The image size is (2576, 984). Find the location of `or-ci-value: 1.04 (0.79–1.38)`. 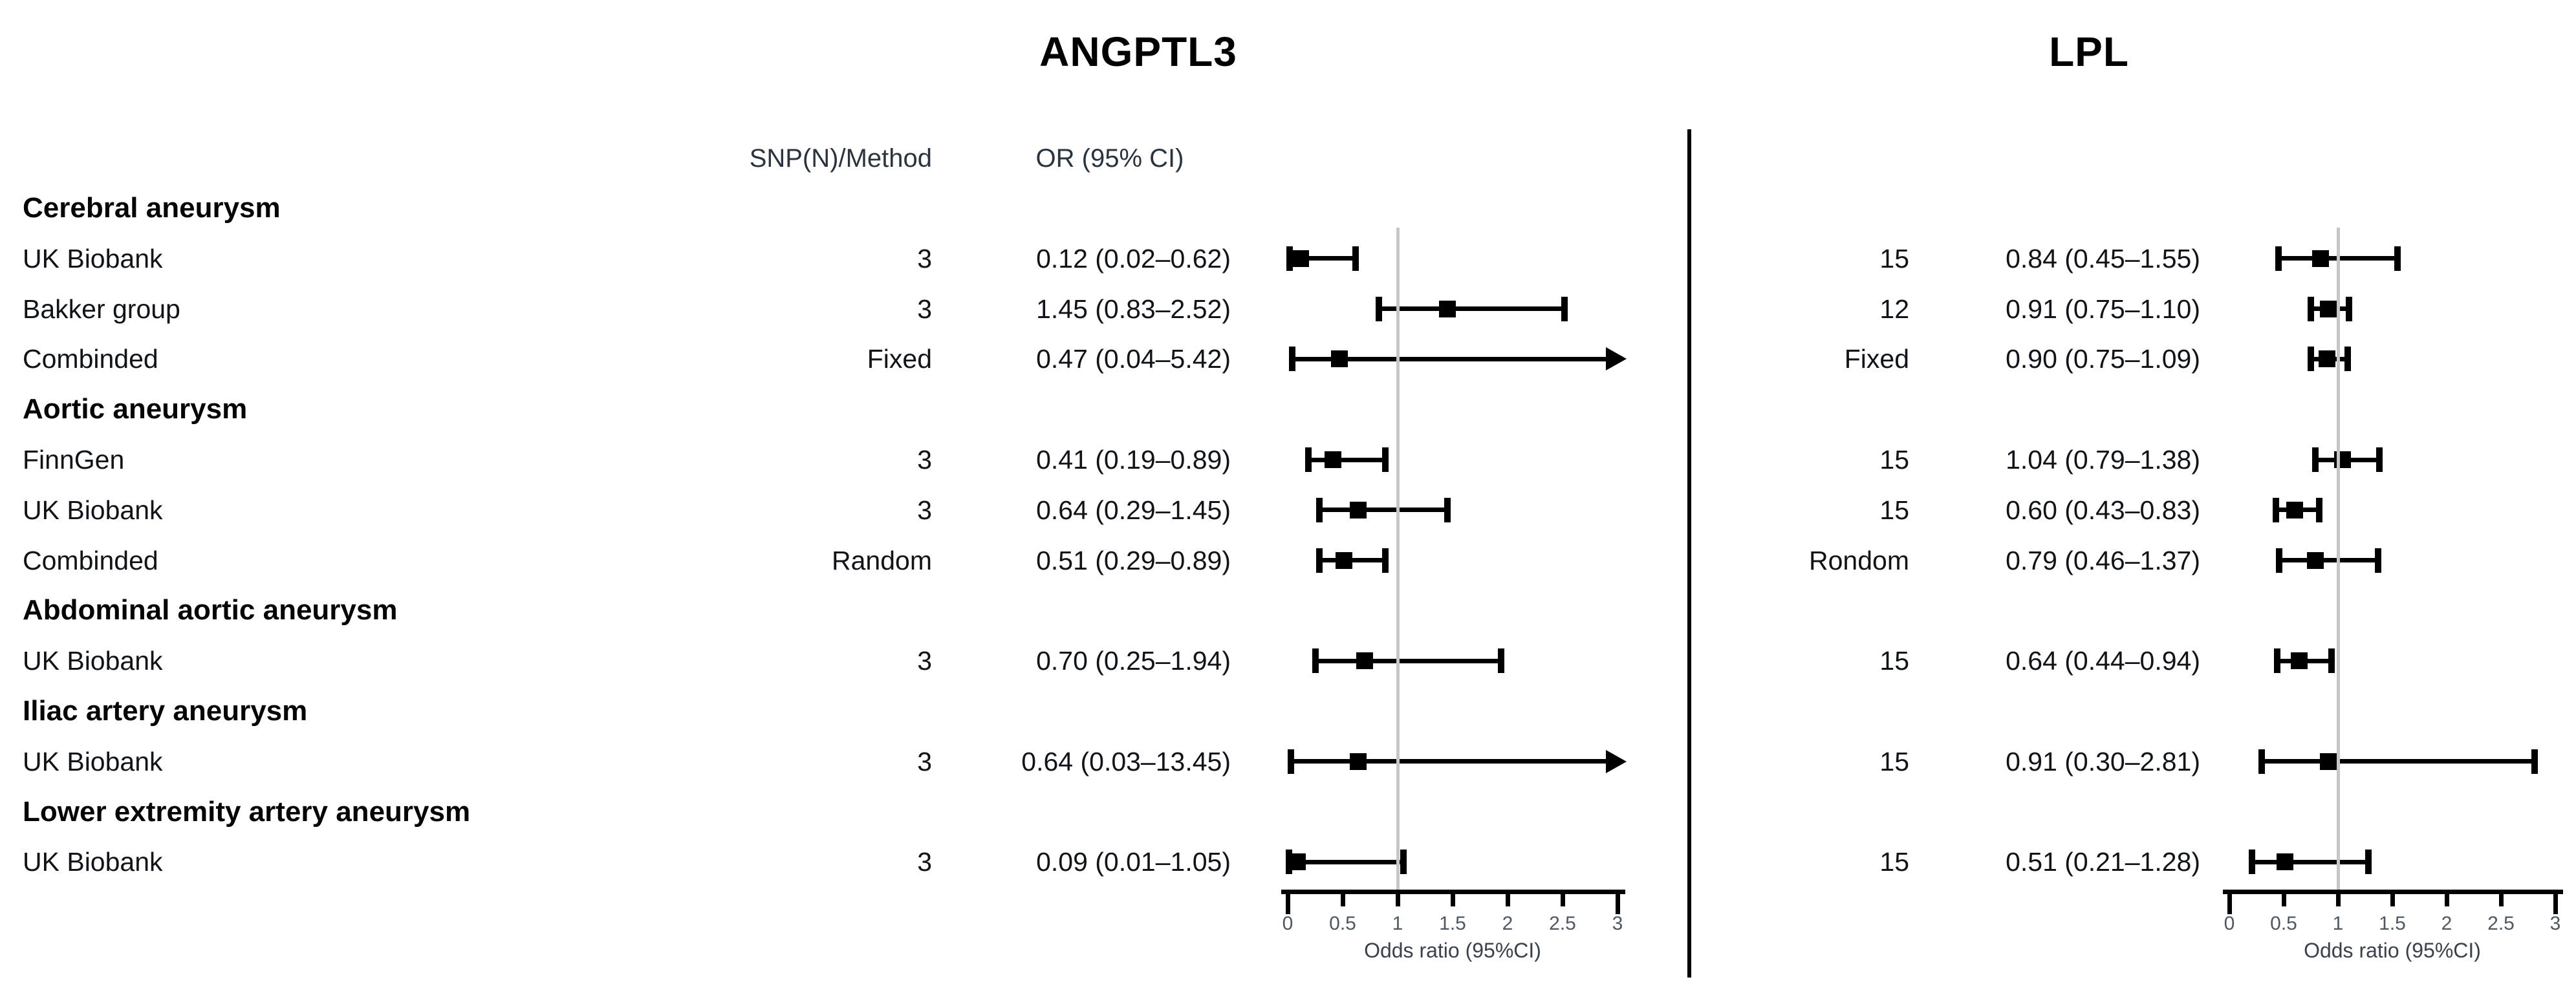

or-ci-value: 1.04 (0.79–1.38) is located at coordinates (2103, 460).